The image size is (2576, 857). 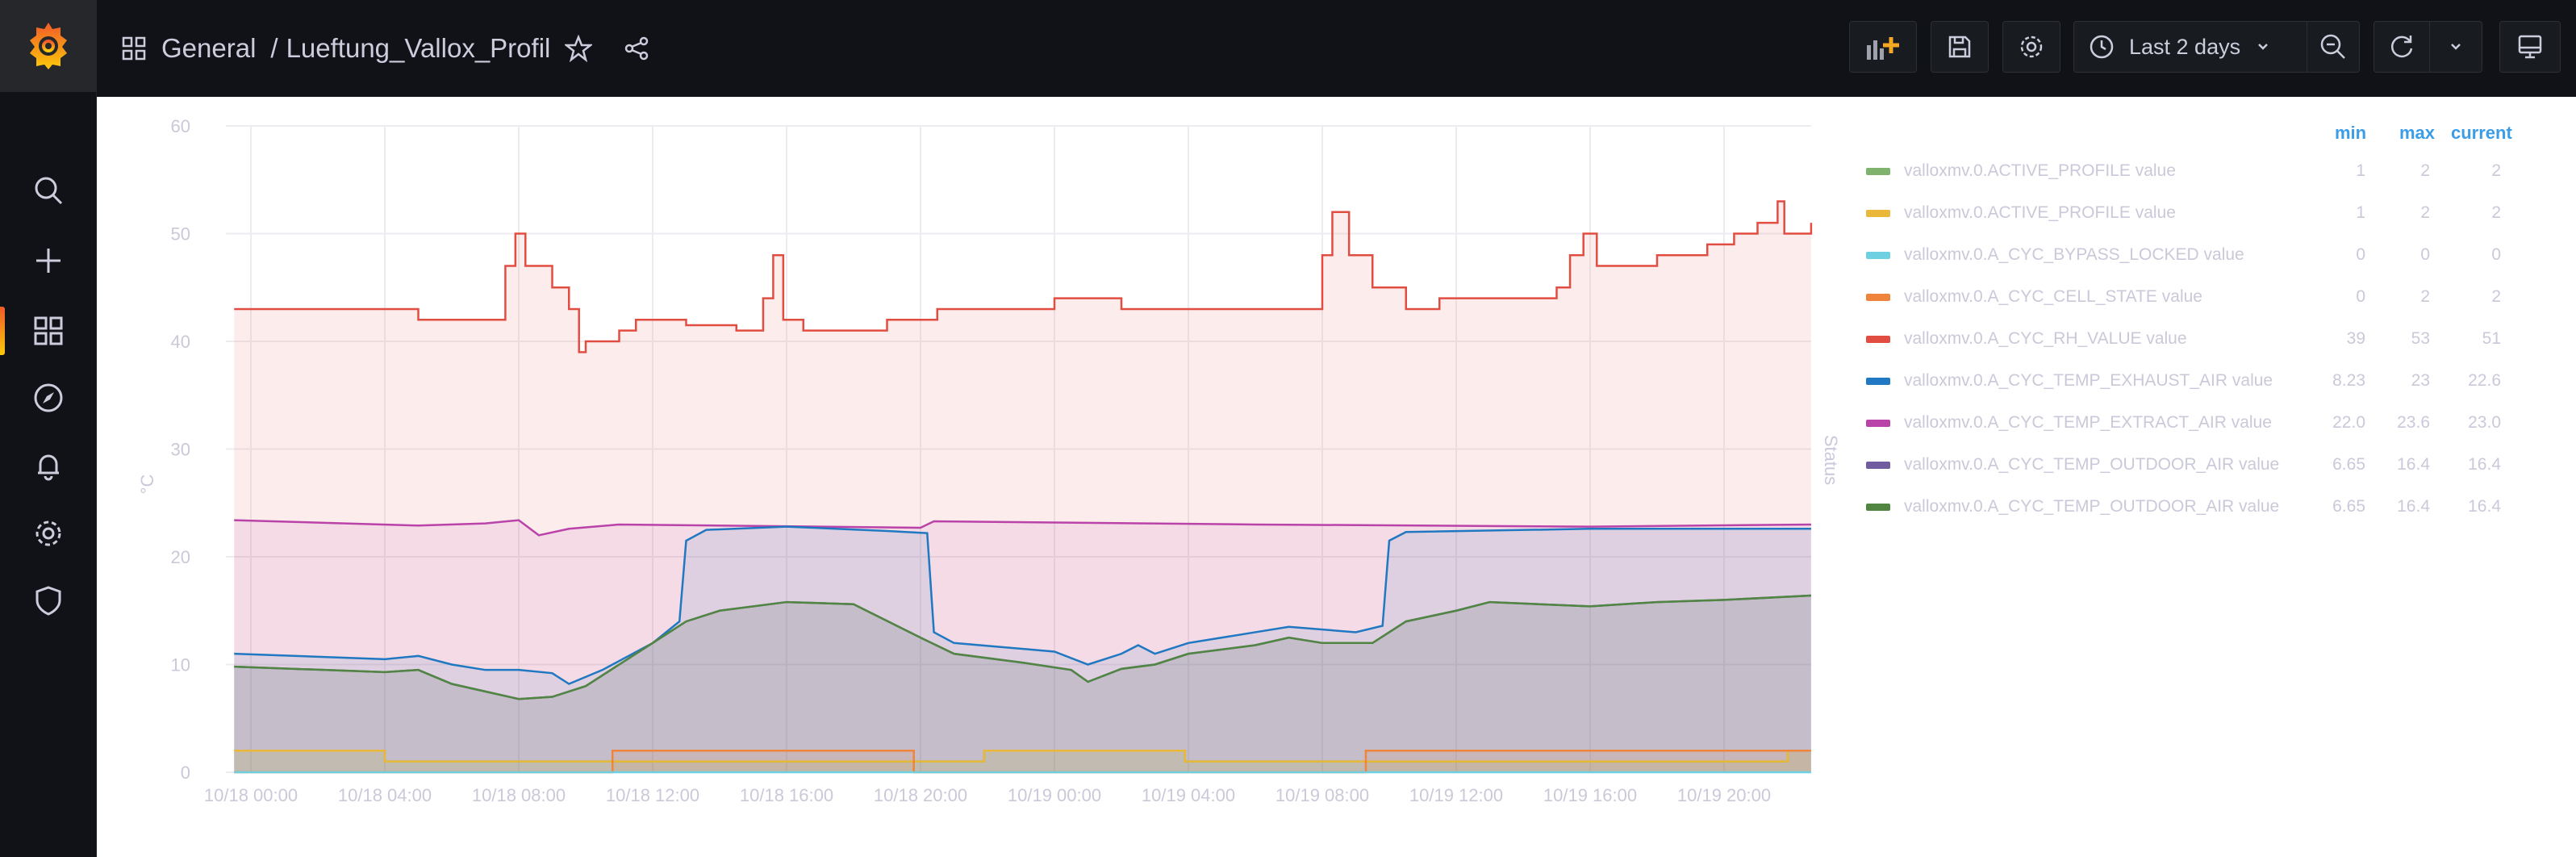 I want to click on shield-icon, so click(x=48, y=601).